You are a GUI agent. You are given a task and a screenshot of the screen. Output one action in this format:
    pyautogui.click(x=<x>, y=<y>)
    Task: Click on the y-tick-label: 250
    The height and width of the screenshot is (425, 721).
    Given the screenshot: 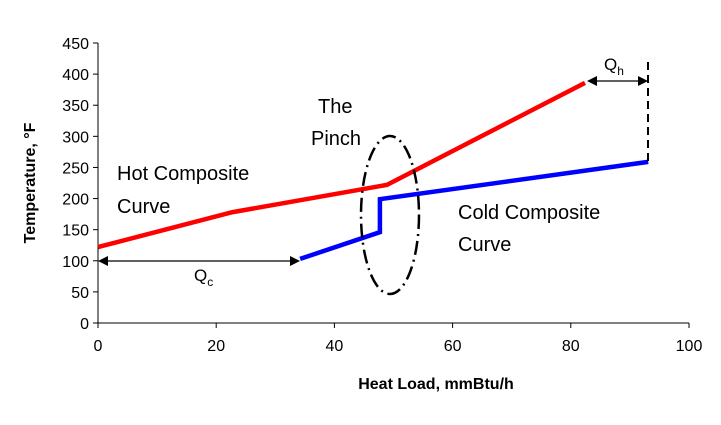 What is the action you would take?
    pyautogui.click(x=75, y=168)
    